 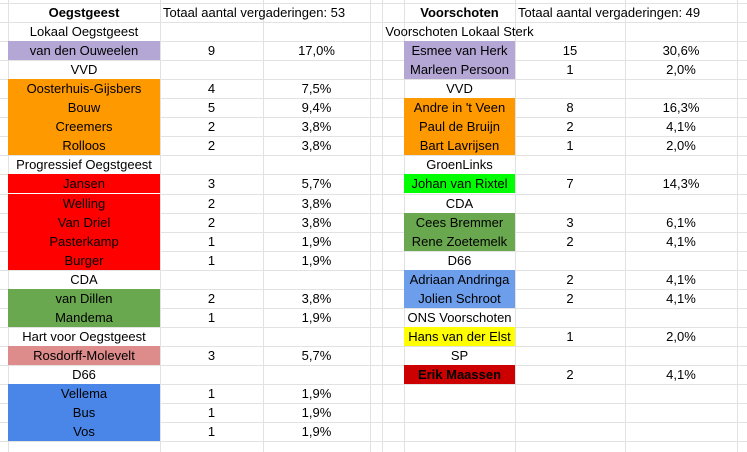 I want to click on member-name-cell: Creemers, so click(x=84, y=127).